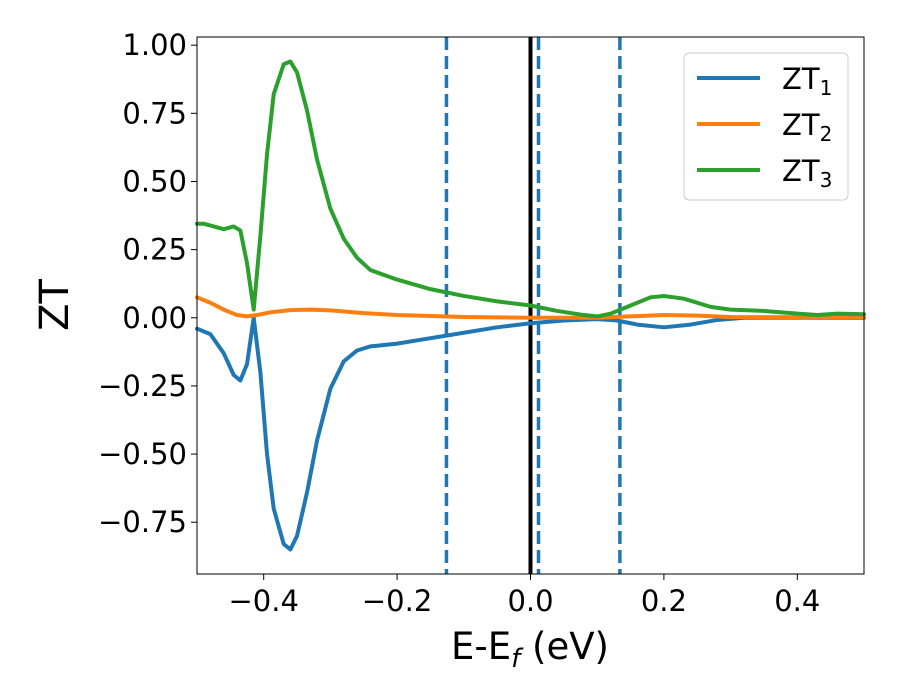  What do you see at coordinates (764, 173) in the screenshot?
I see `legend-entry-zt3: ZT3` at bounding box center [764, 173].